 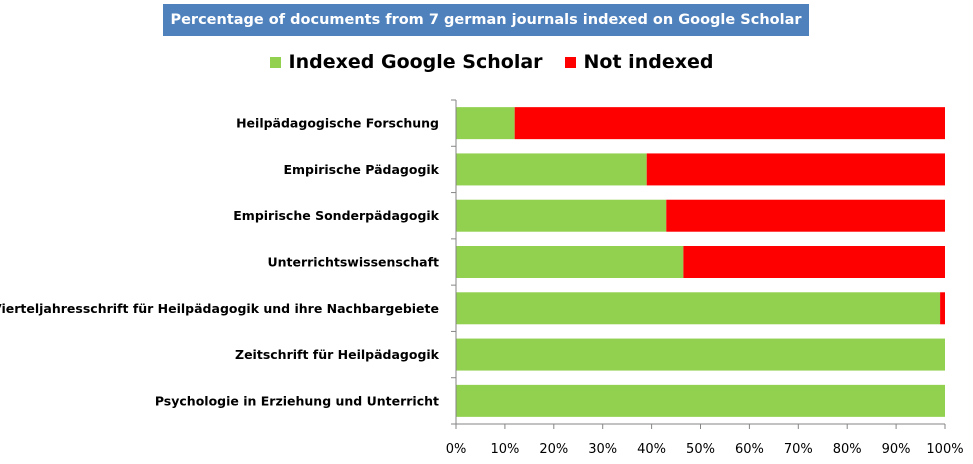 What do you see at coordinates (337, 123) in the screenshot?
I see `category-label-0: Heilpädagogische Forschung` at bounding box center [337, 123].